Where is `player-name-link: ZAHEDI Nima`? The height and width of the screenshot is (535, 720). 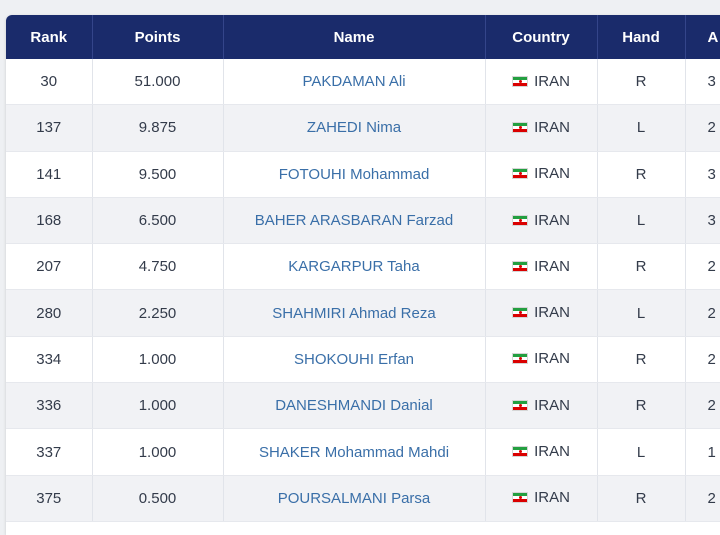 player-name-link: ZAHEDI Nima is located at coordinates (354, 128).